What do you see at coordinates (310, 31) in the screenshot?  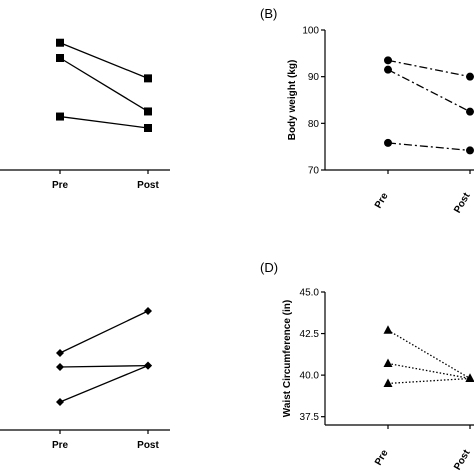 I see `y-tick-label: 100` at bounding box center [310, 31].